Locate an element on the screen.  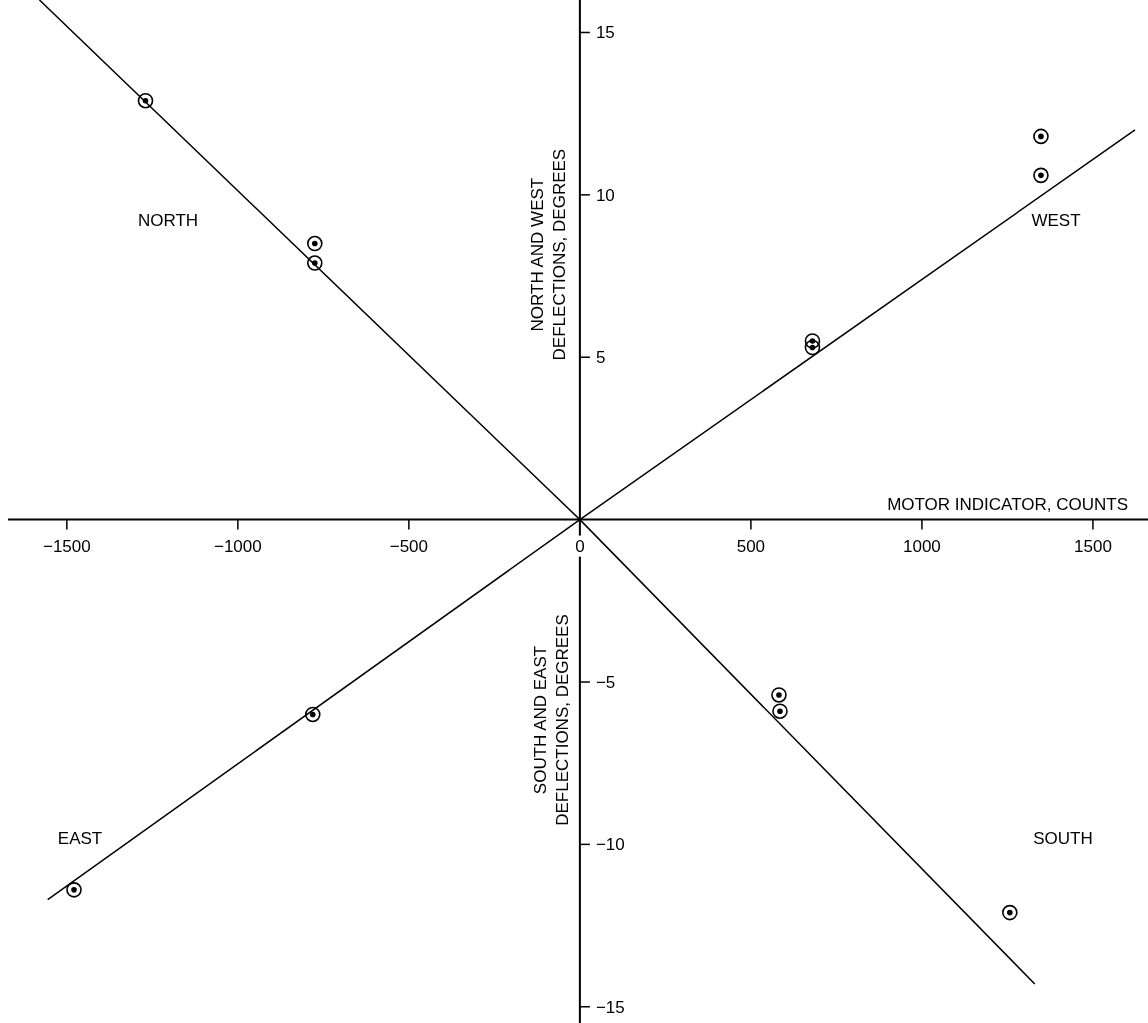
y-tick-label: −15 is located at coordinates (610, 1007).